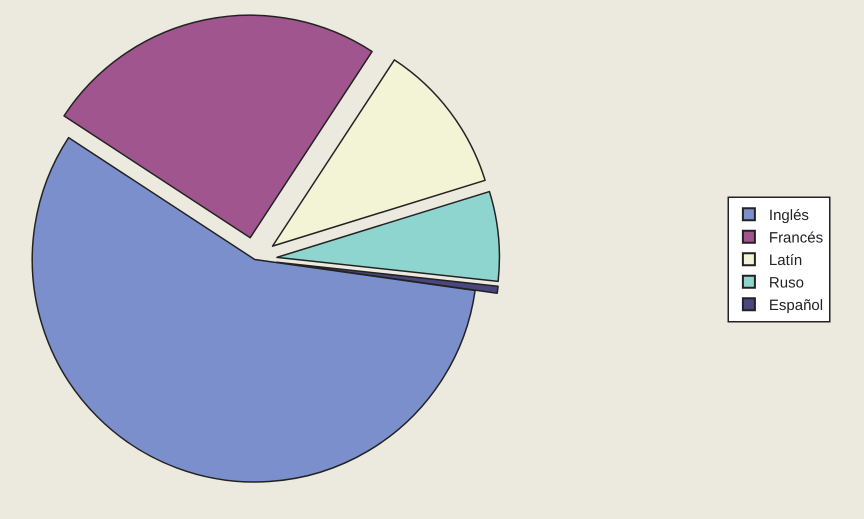 This screenshot has height=519, width=864. What do you see at coordinates (788, 215) in the screenshot?
I see `legend-label: Inglés` at bounding box center [788, 215].